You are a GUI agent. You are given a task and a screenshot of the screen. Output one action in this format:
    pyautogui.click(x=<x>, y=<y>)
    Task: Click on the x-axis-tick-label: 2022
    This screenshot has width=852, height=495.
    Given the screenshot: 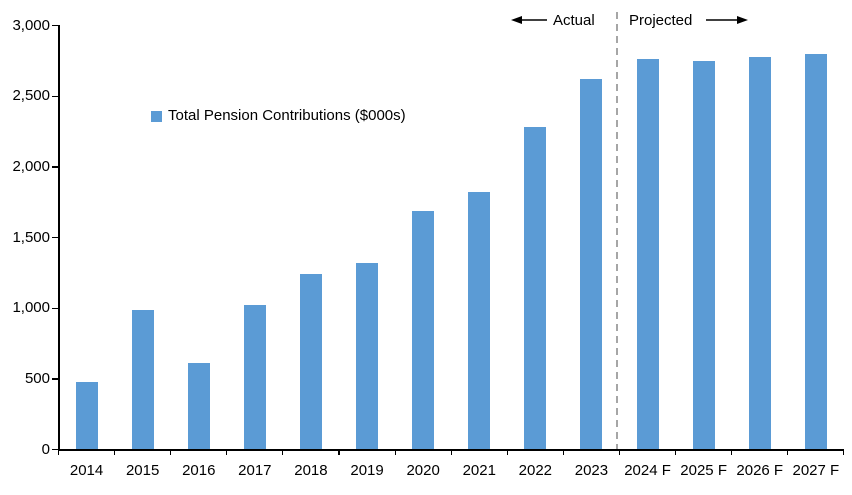 What is the action you would take?
    pyautogui.click(x=535, y=470)
    